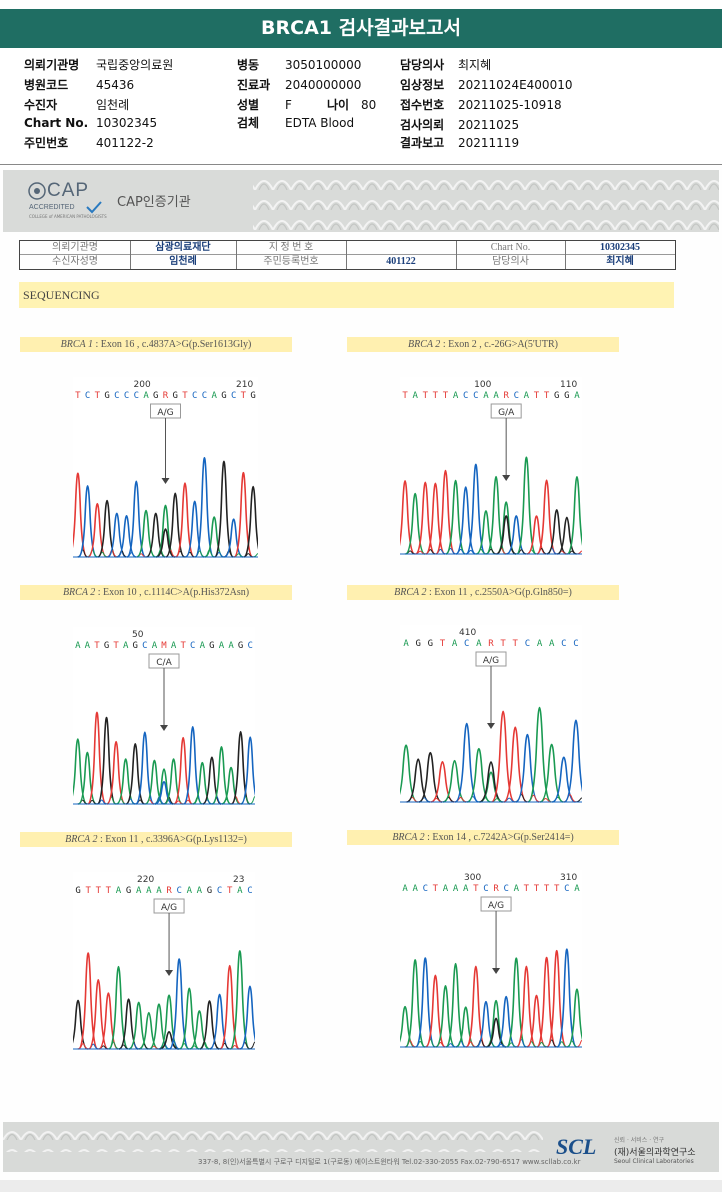 The height and width of the screenshot is (1192, 722). Describe the element at coordinates (164, 663) in the screenshot. I see `genotype-call: C/A` at that location.